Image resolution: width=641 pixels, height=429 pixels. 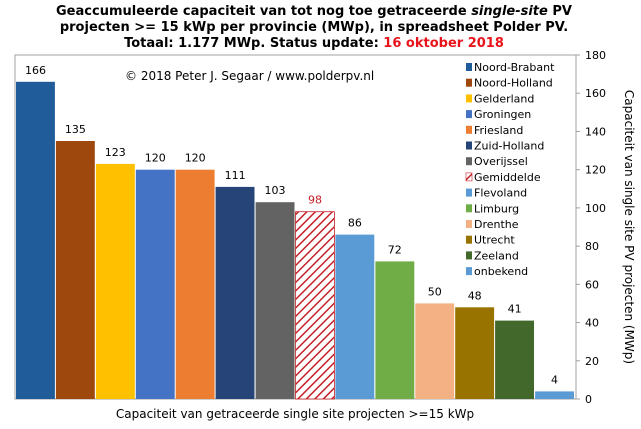 What do you see at coordinates (560, 11) in the screenshot?
I see `title-line1-suffix: PV` at bounding box center [560, 11].